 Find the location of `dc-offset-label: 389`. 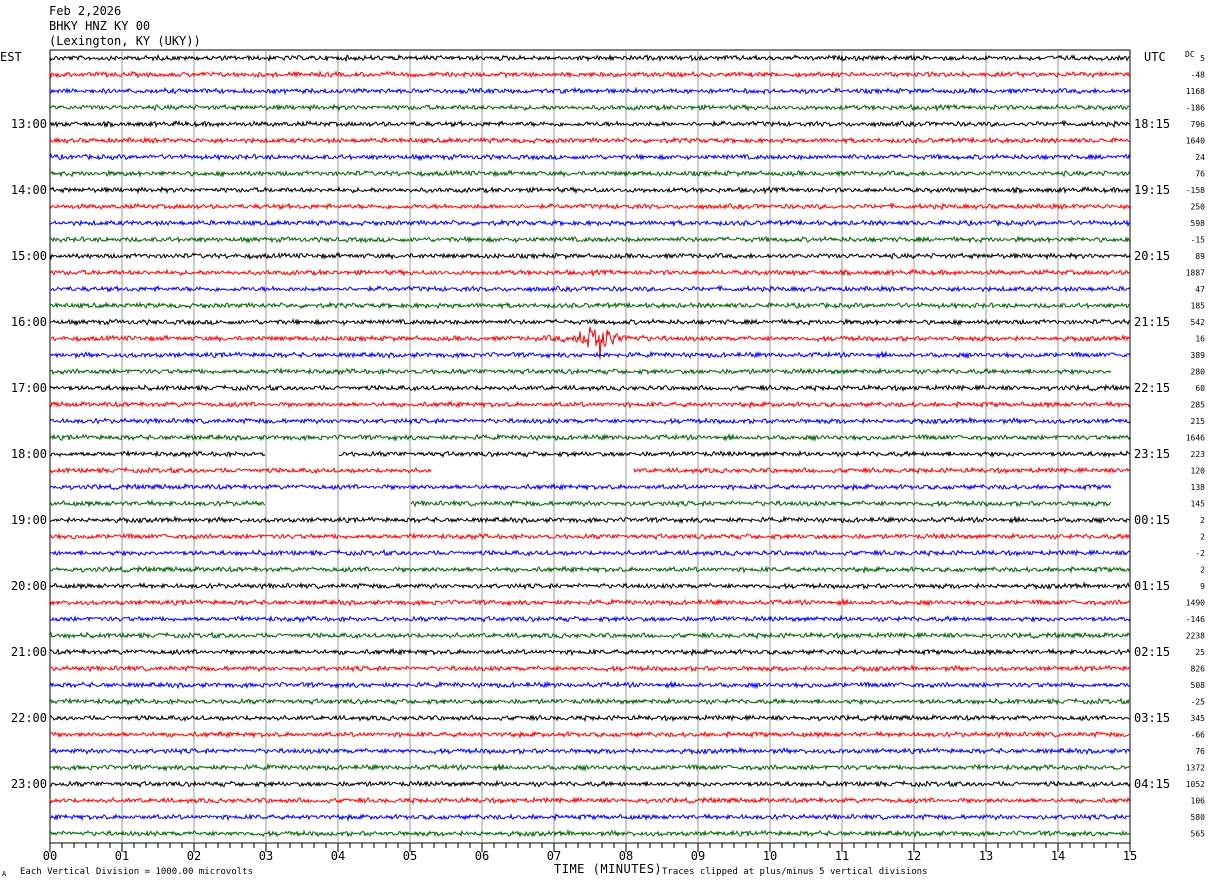

dc-offset-label: 389 is located at coordinates (1198, 355).